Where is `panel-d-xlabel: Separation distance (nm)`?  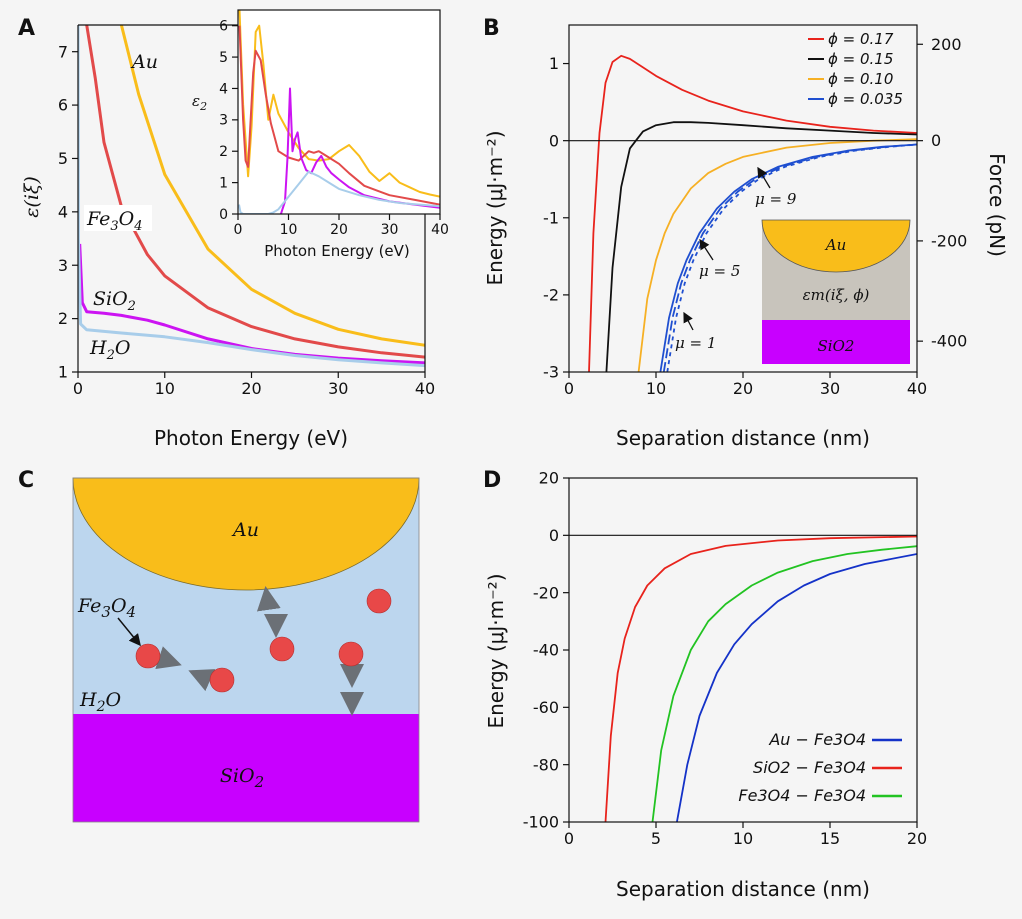
panel-d-xlabel: Separation distance (nm) is located at coordinates (743, 889).